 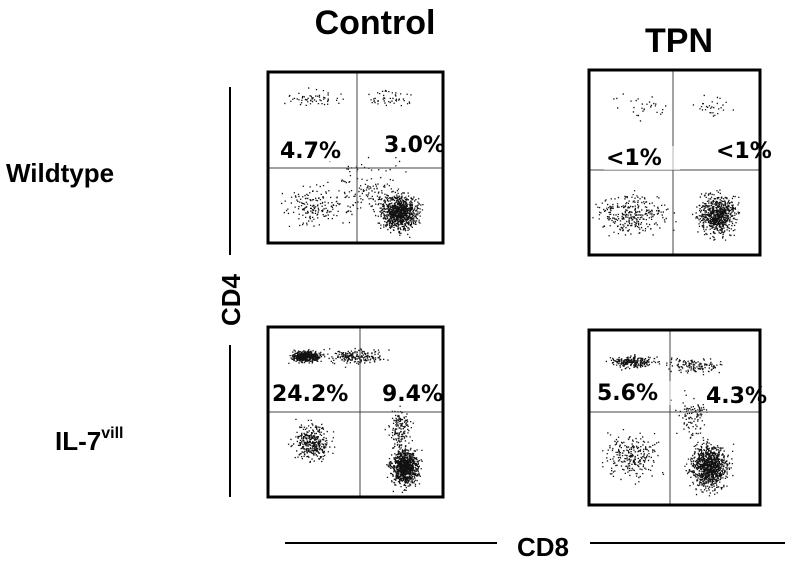 I want to click on quadrant-percent: 5.6%, so click(x=627, y=393).